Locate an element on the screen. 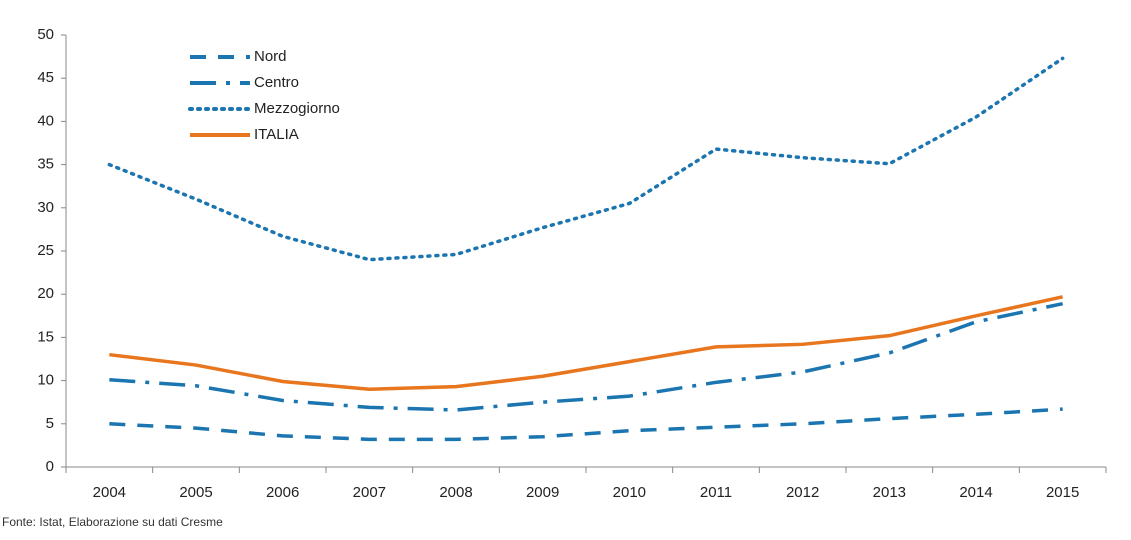 The height and width of the screenshot is (540, 1131). x-tick-label: 2013 is located at coordinates (889, 492).